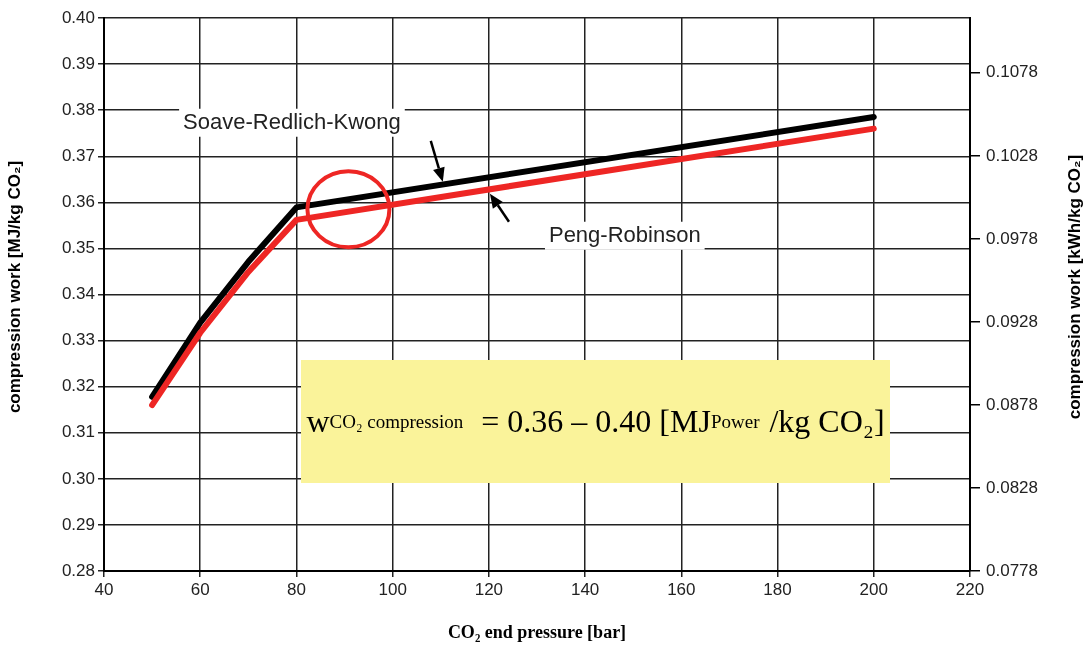 Image resolution: width=1091 pixels, height=653 pixels. What do you see at coordinates (681, 589) in the screenshot?
I see `x-tick-label: 160` at bounding box center [681, 589].